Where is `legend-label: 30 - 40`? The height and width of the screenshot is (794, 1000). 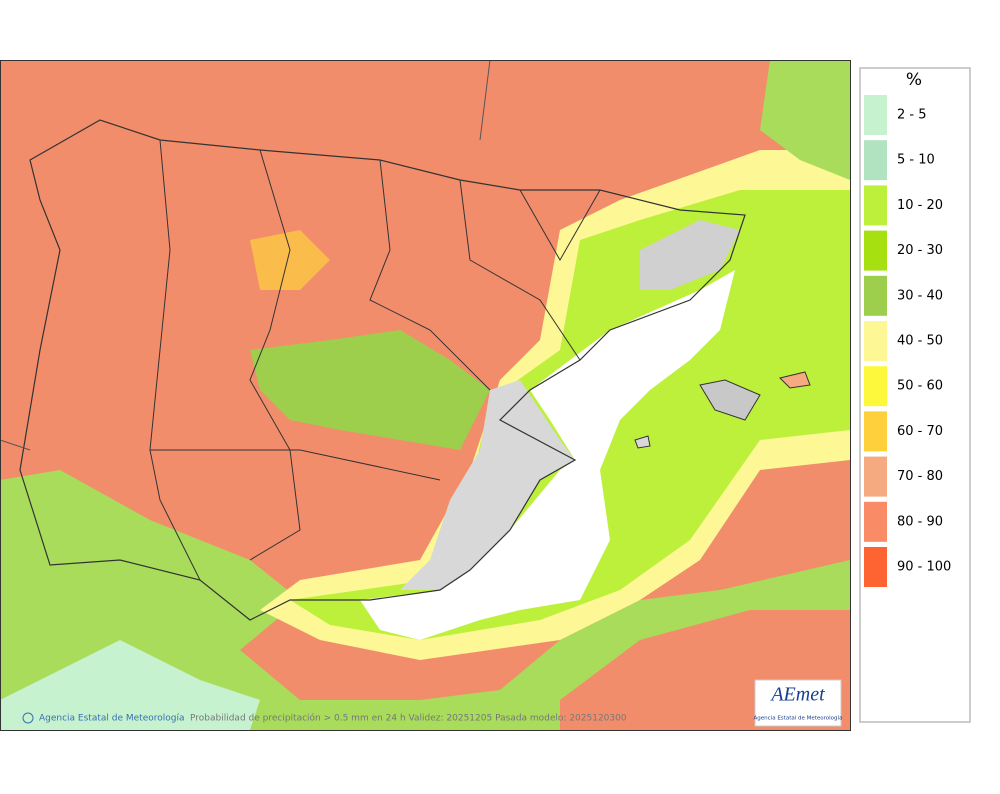
legend-label: 30 - 40 is located at coordinates (920, 295).